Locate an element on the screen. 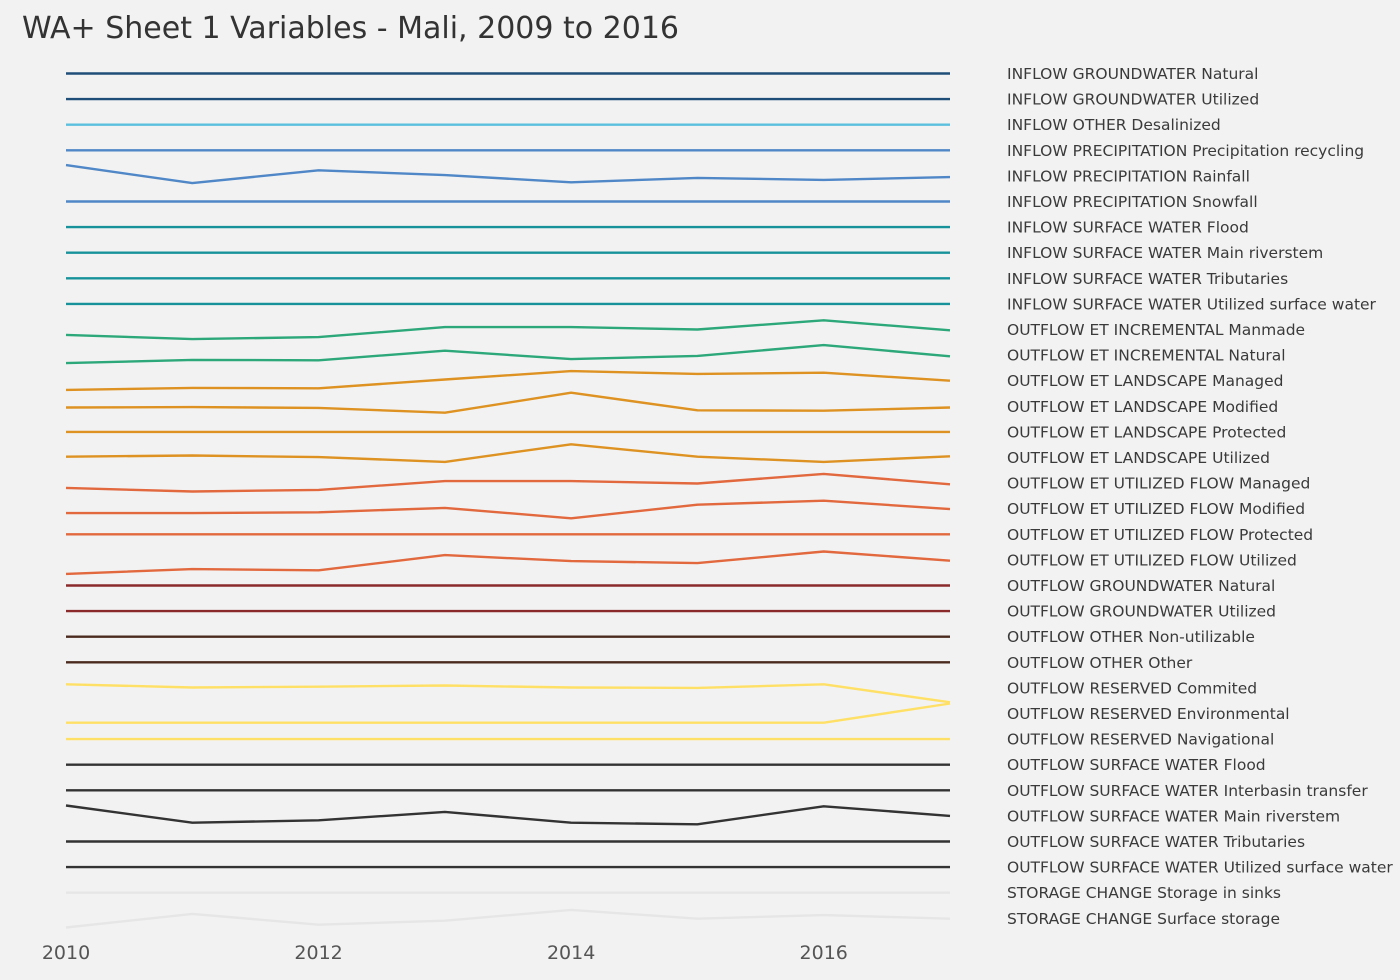  legend-label: OUTFLOW ET LANDSCAPE Protected is located at coordinates (1146, 432).